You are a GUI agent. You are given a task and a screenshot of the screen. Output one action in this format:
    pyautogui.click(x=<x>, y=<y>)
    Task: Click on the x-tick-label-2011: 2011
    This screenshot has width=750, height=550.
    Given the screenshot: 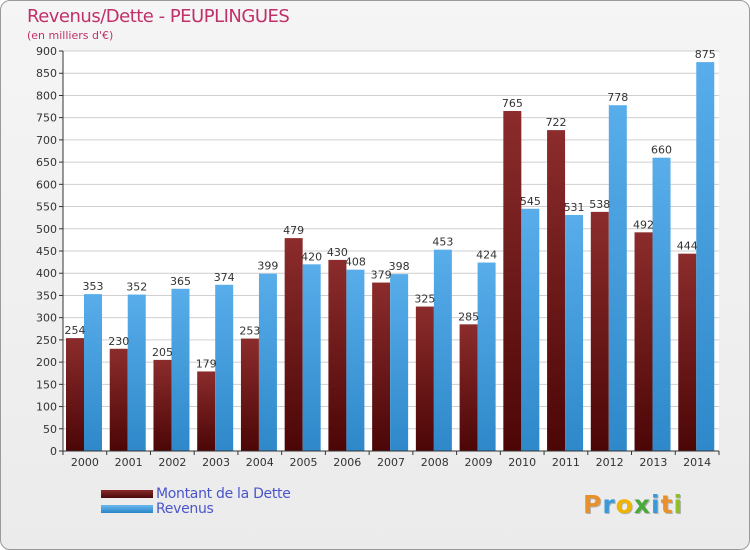 What is the action you would take?
    pyautogui.click(x=566, y=462)
    